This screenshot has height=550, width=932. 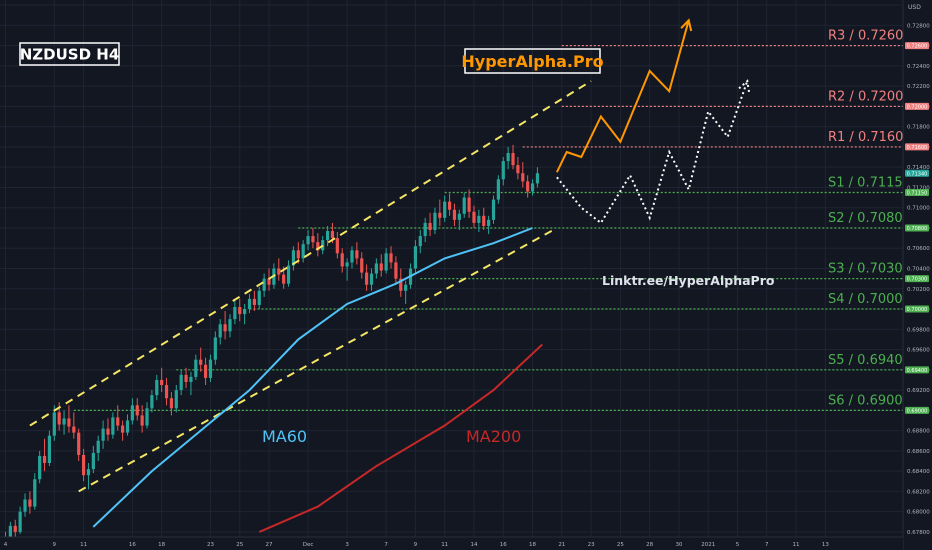 What do you see at coordinates (865, 400) in the screenshot?
I see `level-label: S6 / 0.6900` at bounding box center [865, 400].